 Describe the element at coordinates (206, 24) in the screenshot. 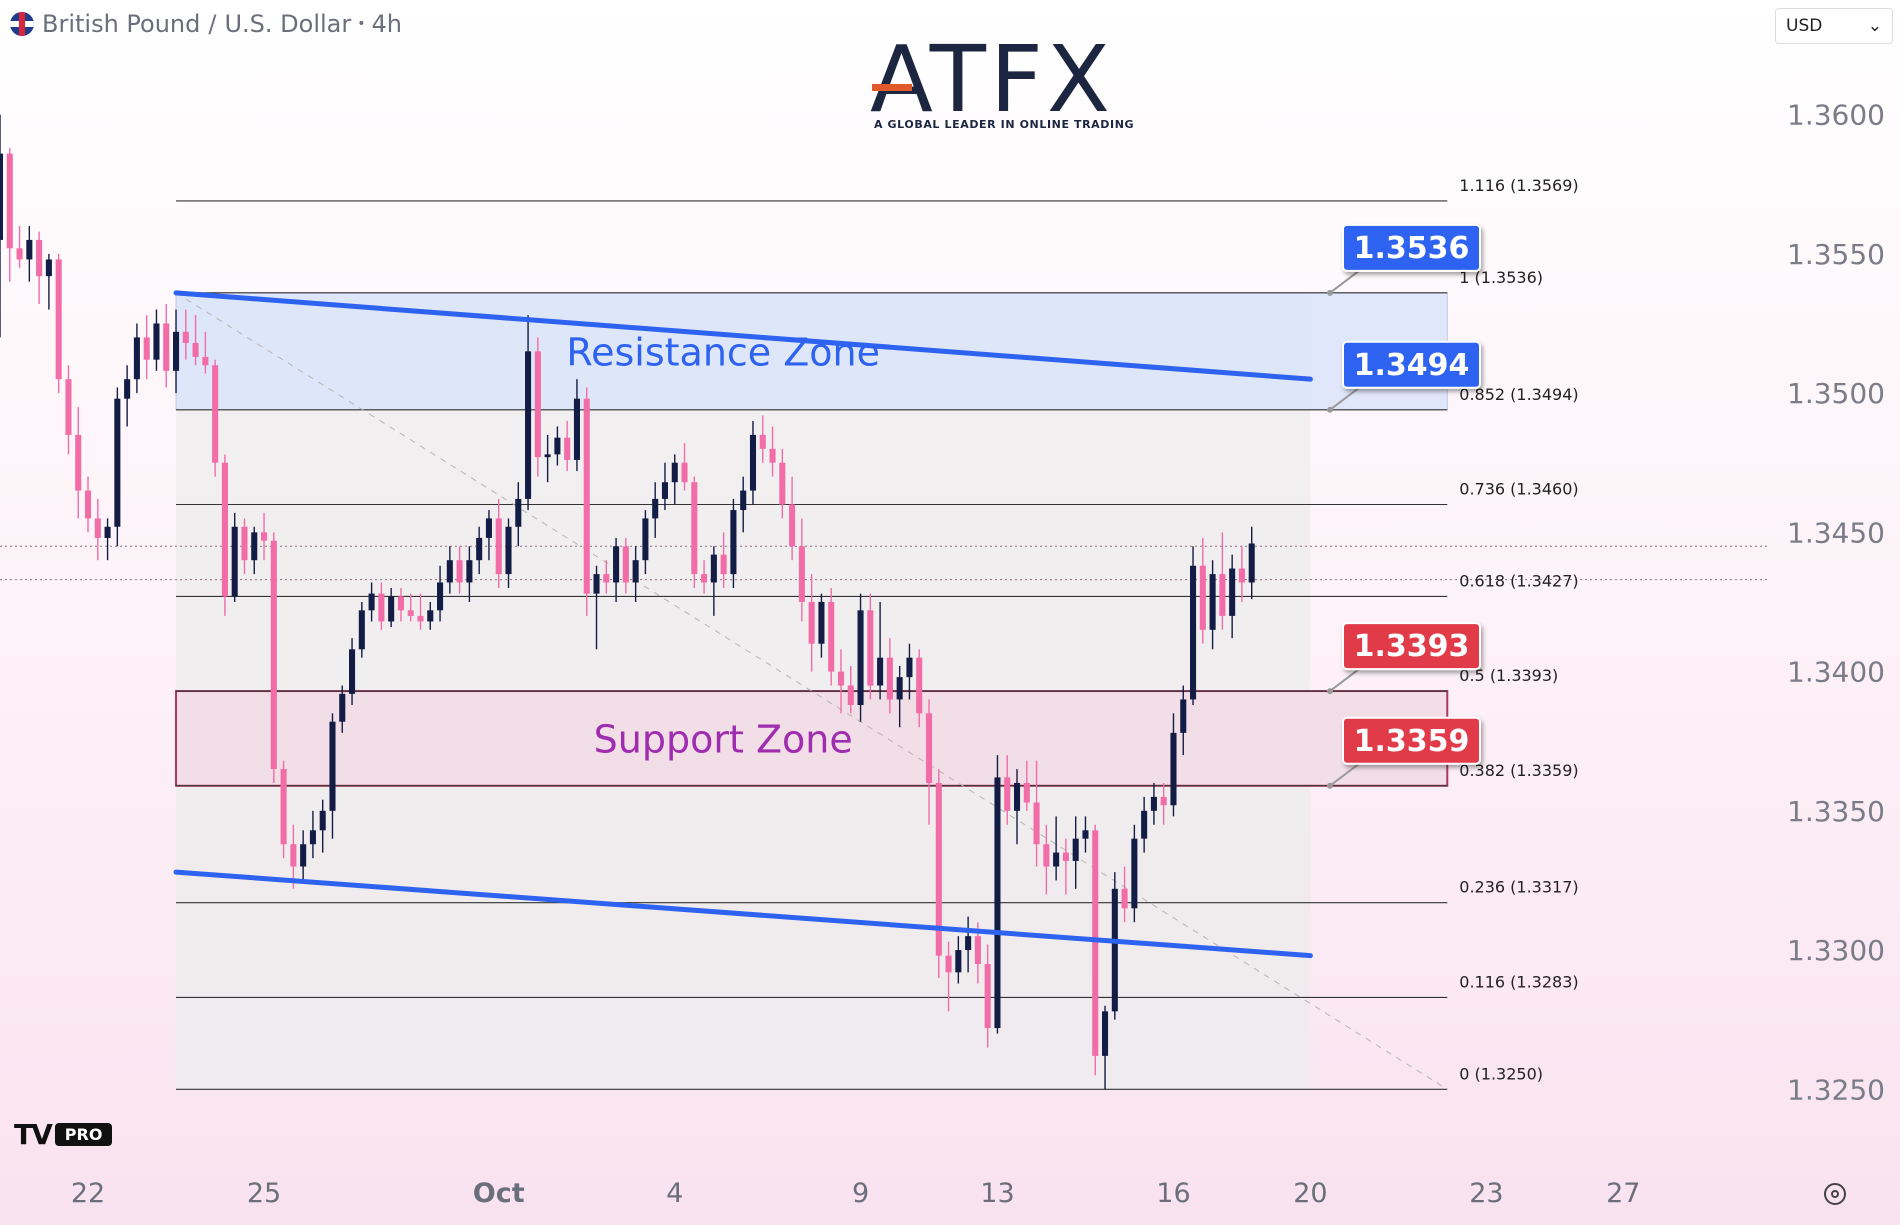

I see `symbol-header: British Pound / U.S. Dollar • 4h` at that location.